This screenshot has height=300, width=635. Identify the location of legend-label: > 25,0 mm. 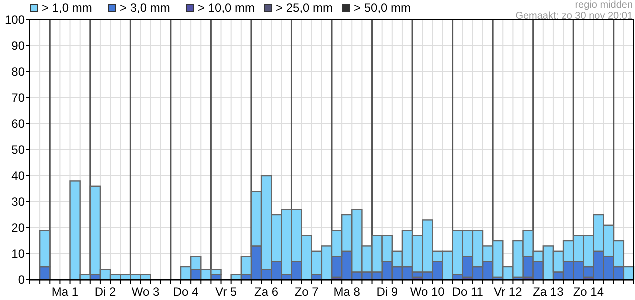
(305, 8).